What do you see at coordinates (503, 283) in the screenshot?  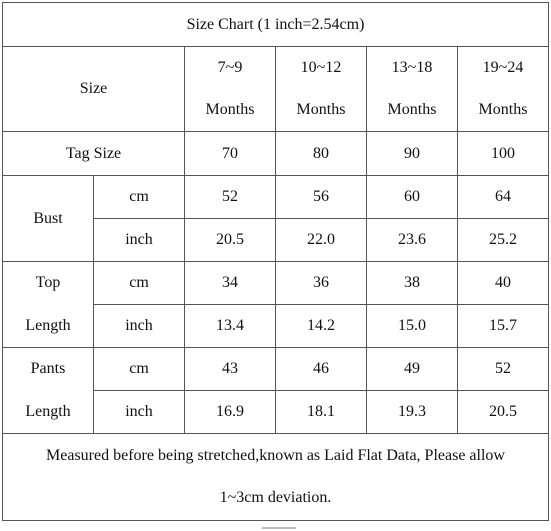 I see `table-cell: 40` at bounding box center [503, 283].